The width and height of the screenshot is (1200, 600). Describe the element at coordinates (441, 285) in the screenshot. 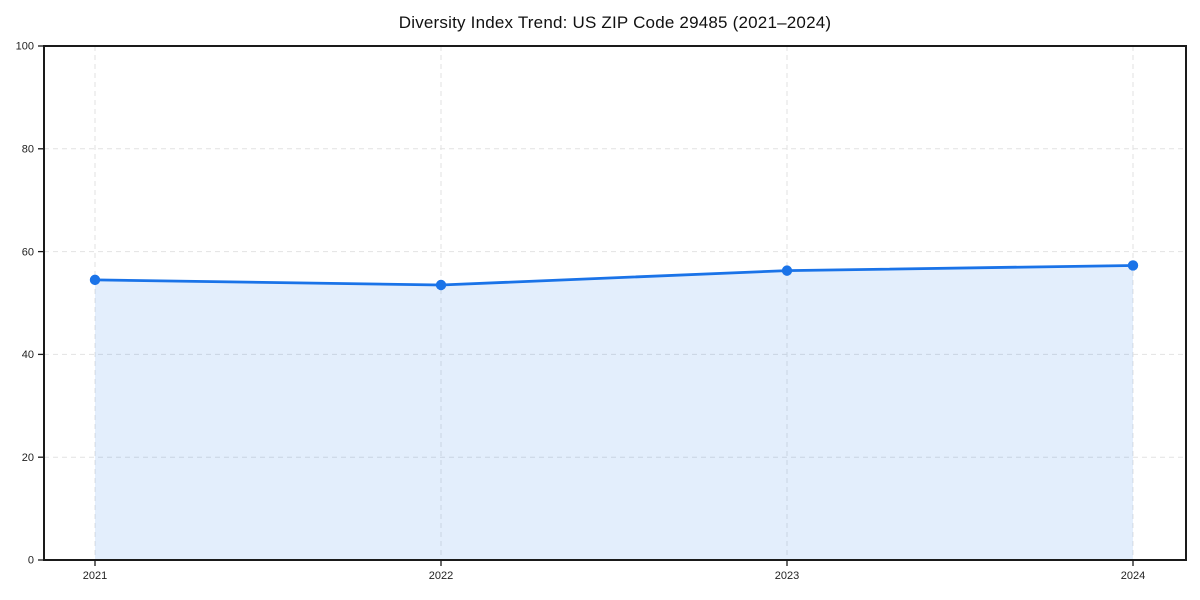

I see `data-point-2022` at that location.